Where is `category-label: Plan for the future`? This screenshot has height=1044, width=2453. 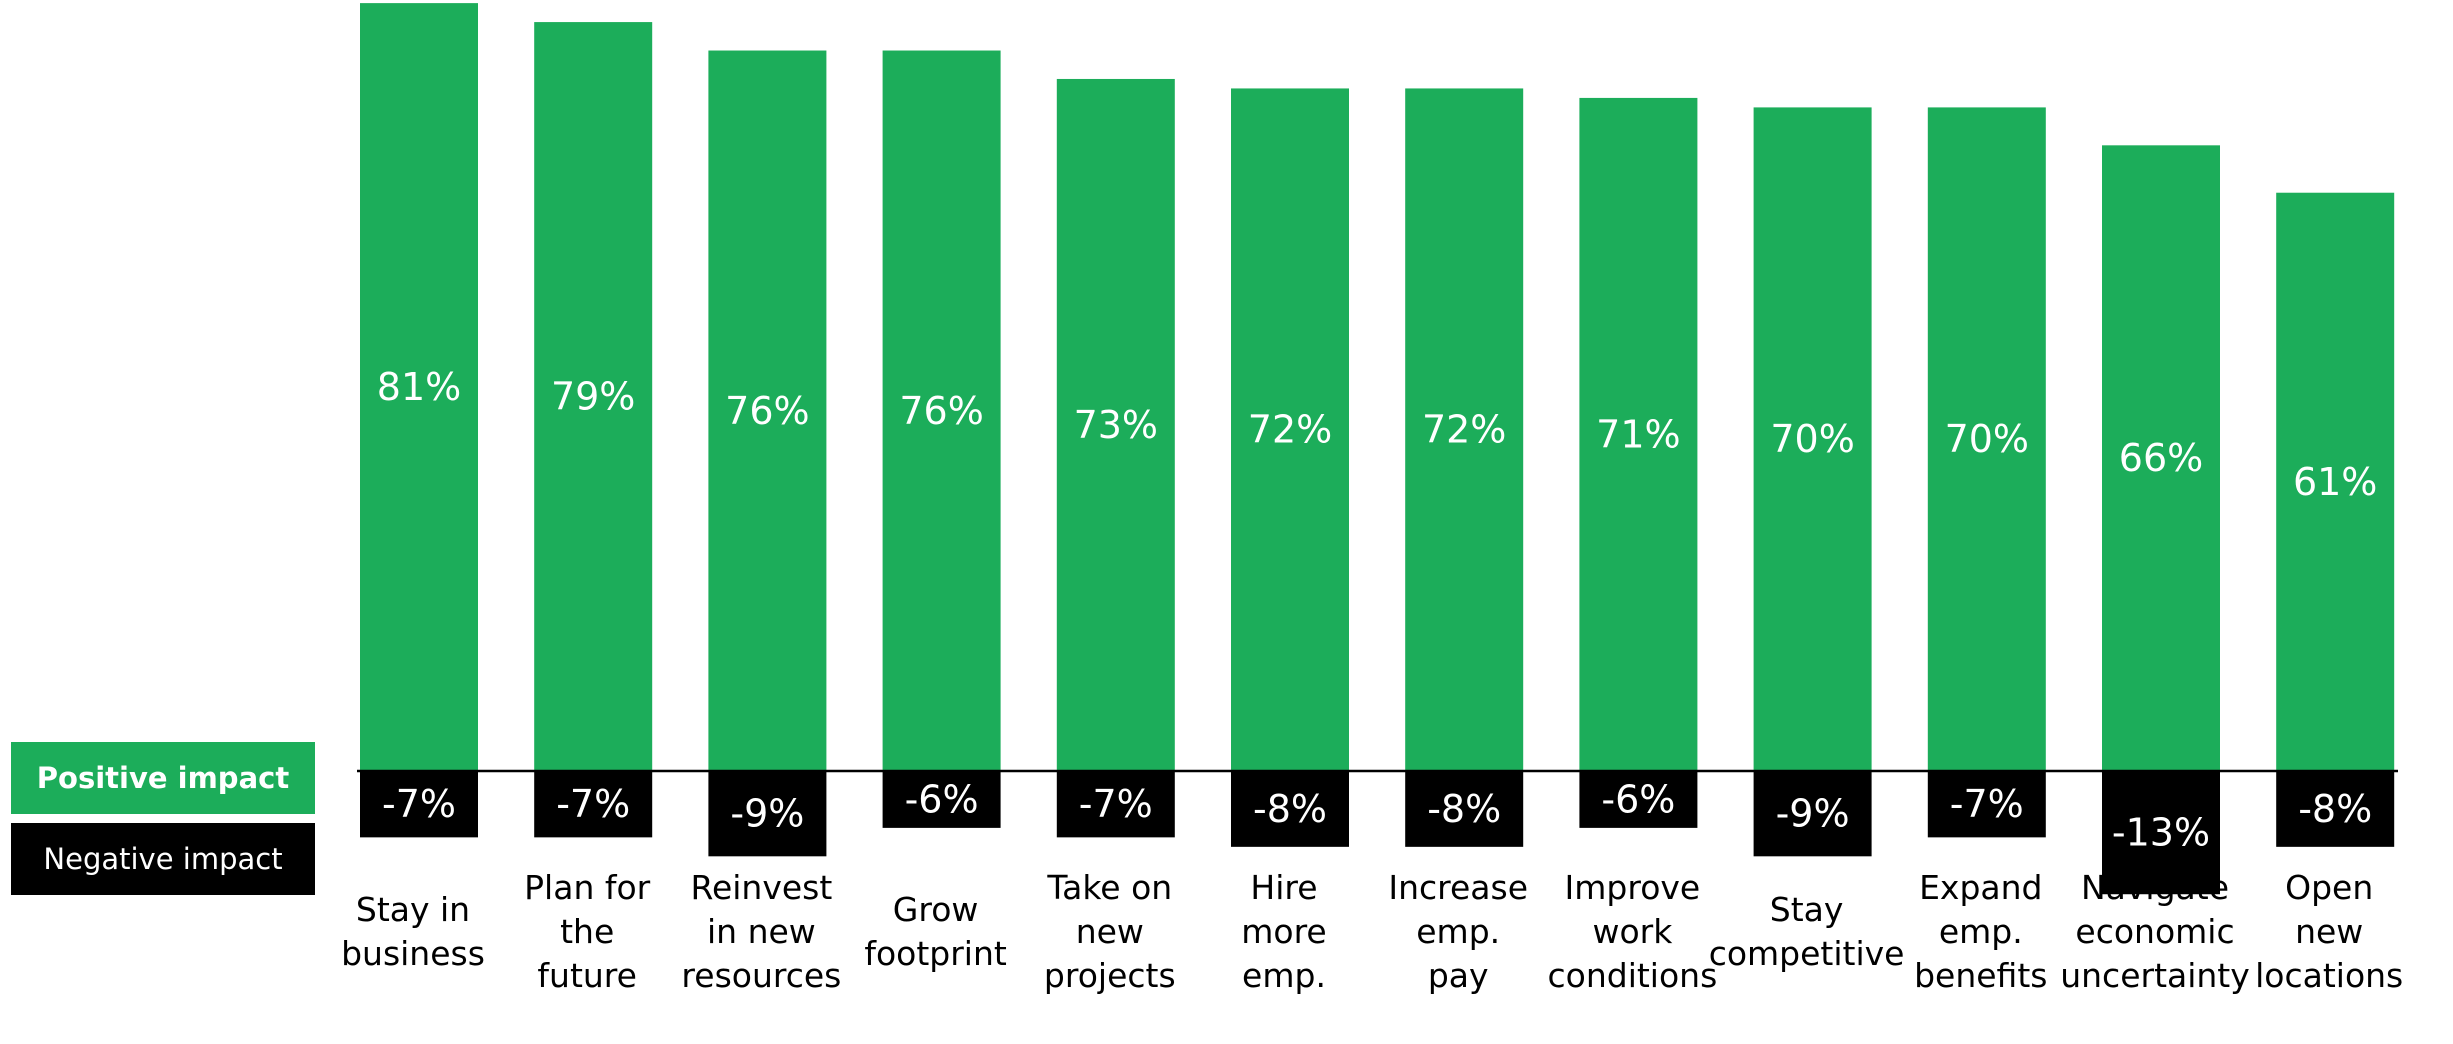 category-label: Plan for the future is located at coordinates (587, 931).